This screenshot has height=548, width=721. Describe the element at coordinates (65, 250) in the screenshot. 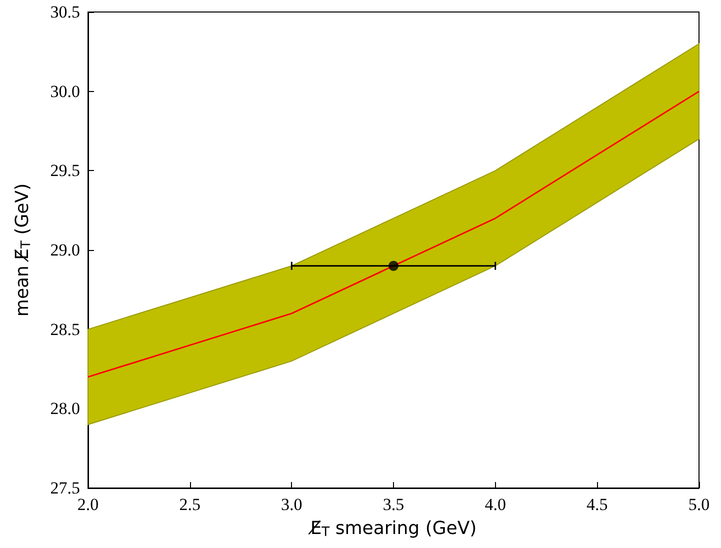

I see `y-tick-label: 29.0` at that location.